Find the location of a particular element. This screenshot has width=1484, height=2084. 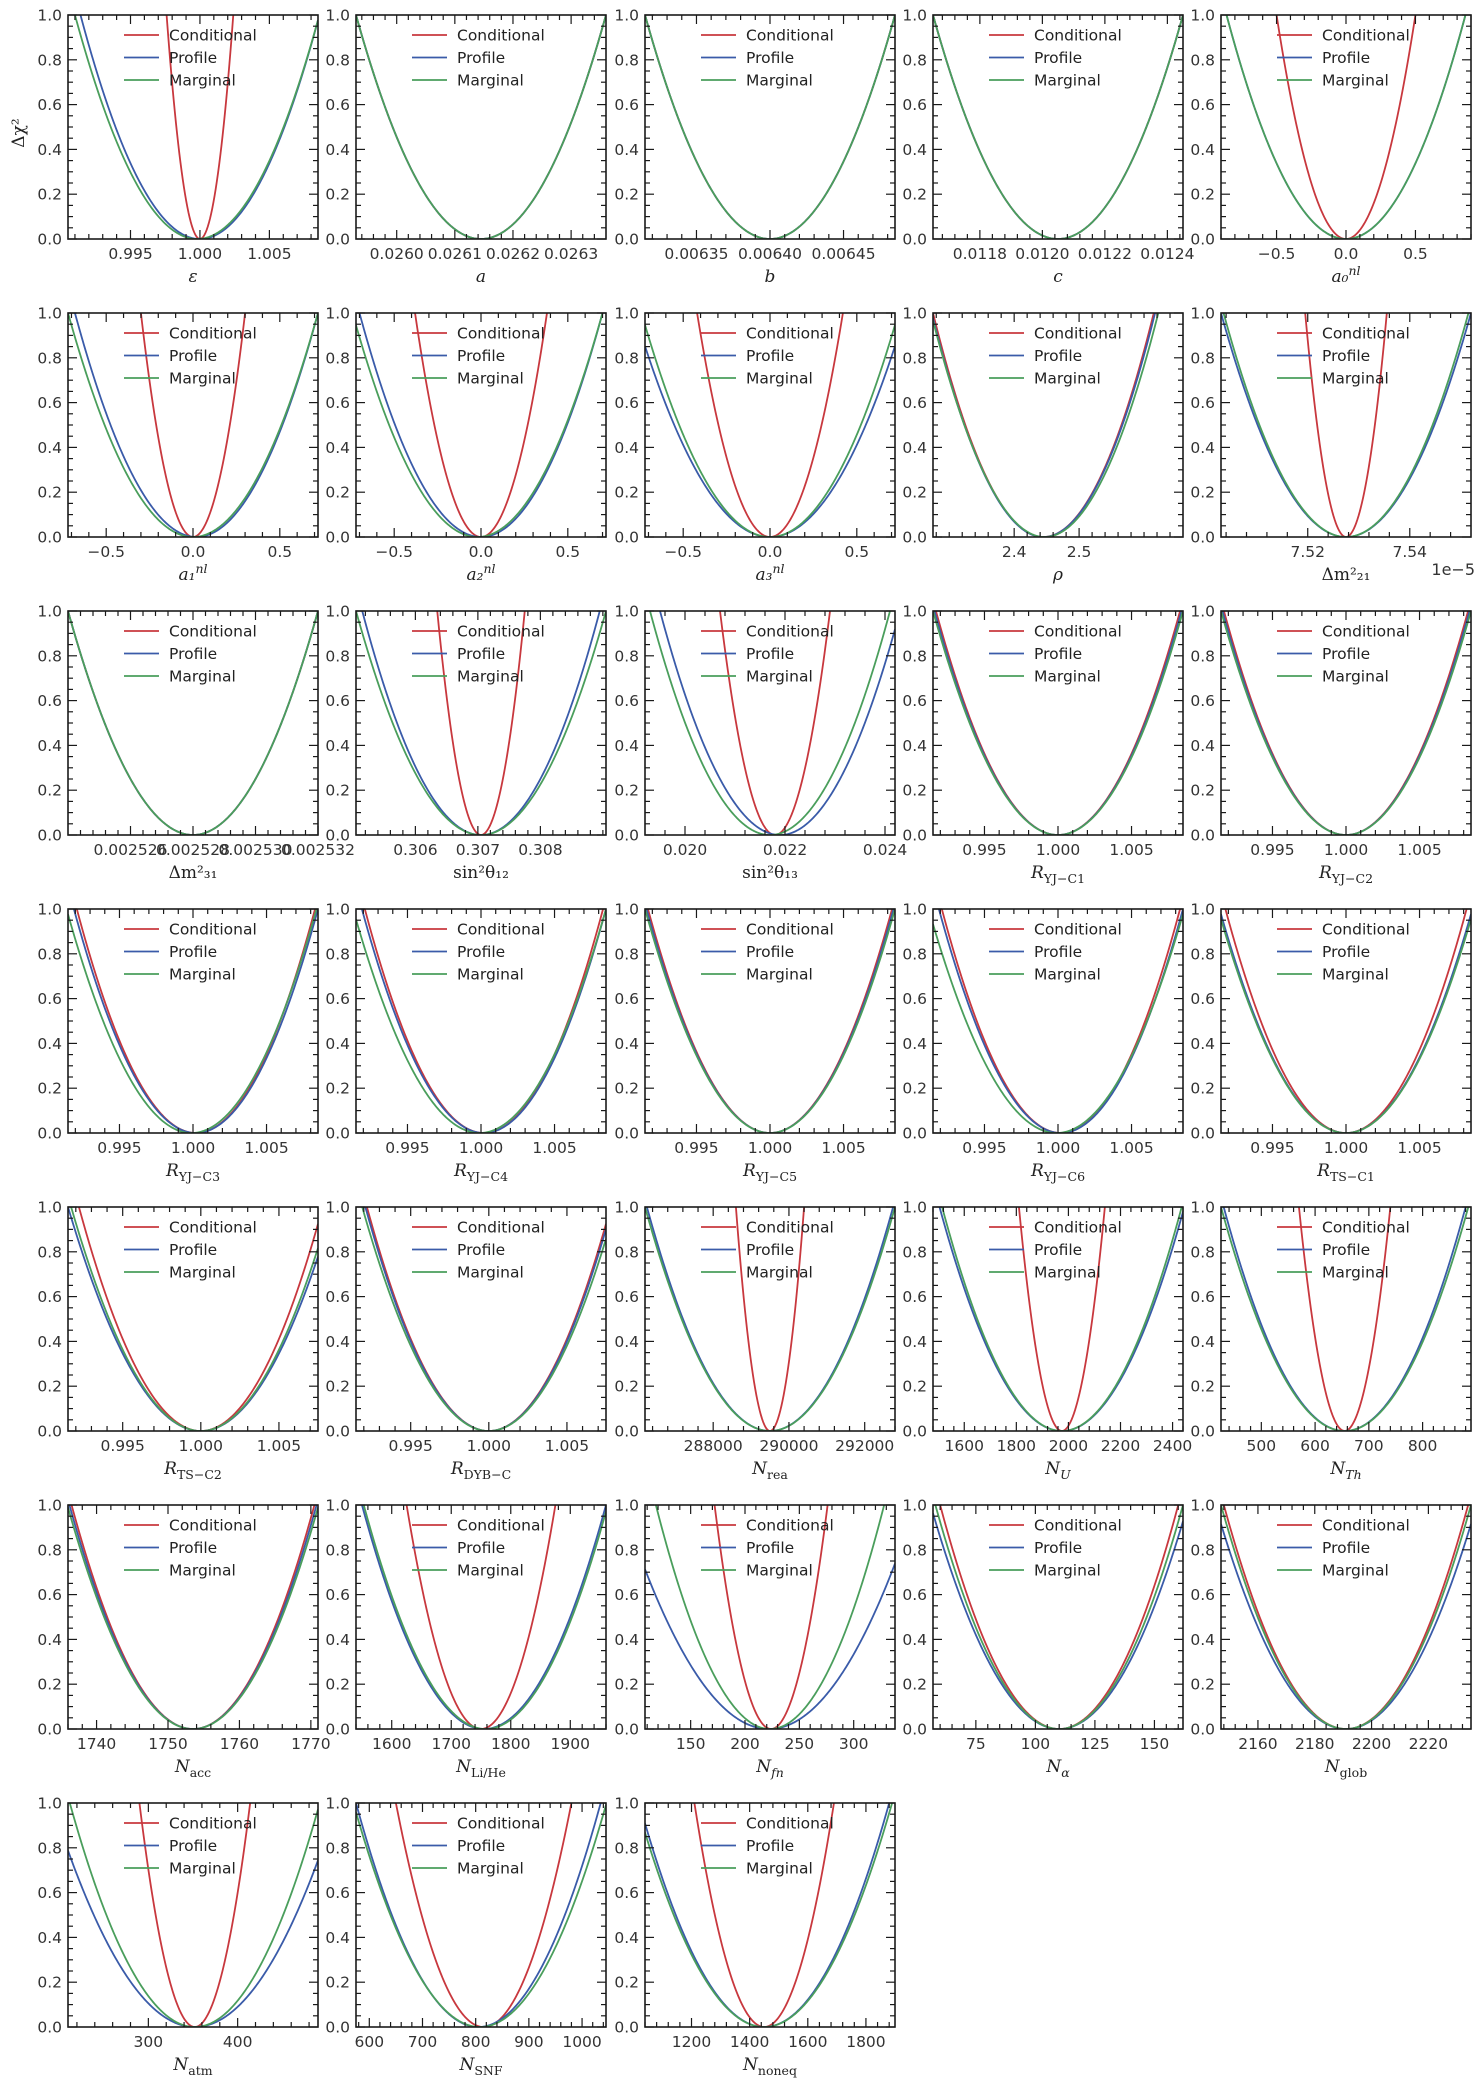

x-axis-label: Nglob is located at coordinates (1345, 1768).